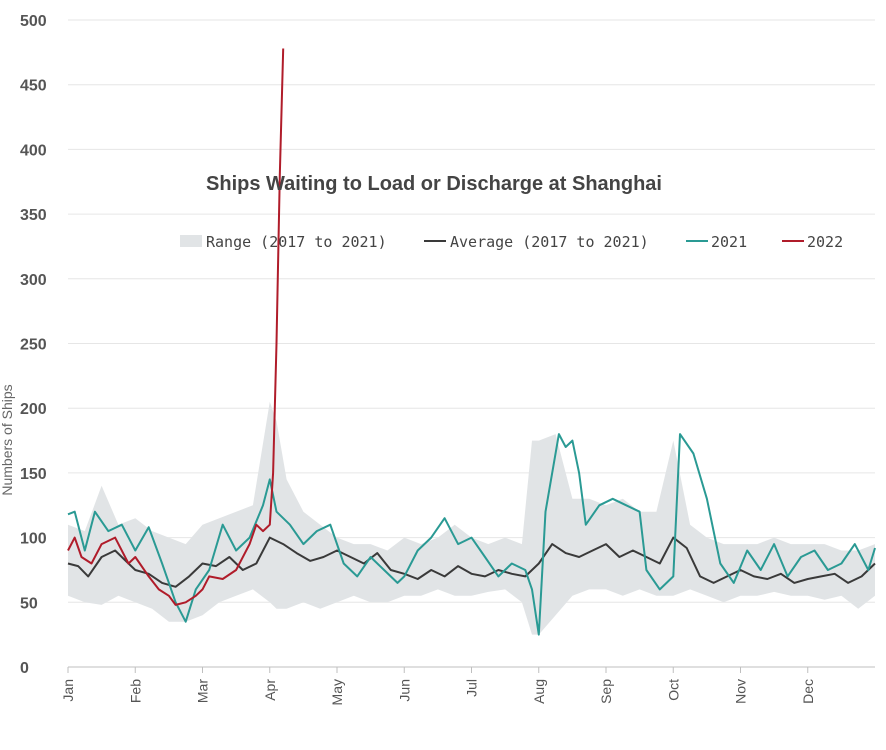 This screenshot has height=750, width=886. Describe the element at coordinates (673, 690) in the screenshot. I see `x-tick-label-oct: Oct` at that location.